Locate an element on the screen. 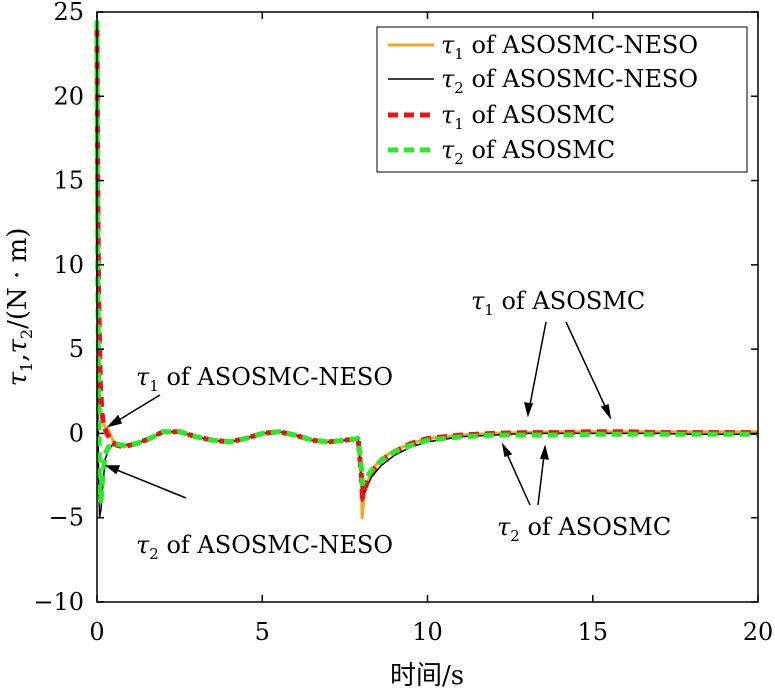 The image size is (775, 692). legend-entry-tau1-asosmc-neso: τ1 of ASOSMC-NESO is located at coordinates (569, 47).